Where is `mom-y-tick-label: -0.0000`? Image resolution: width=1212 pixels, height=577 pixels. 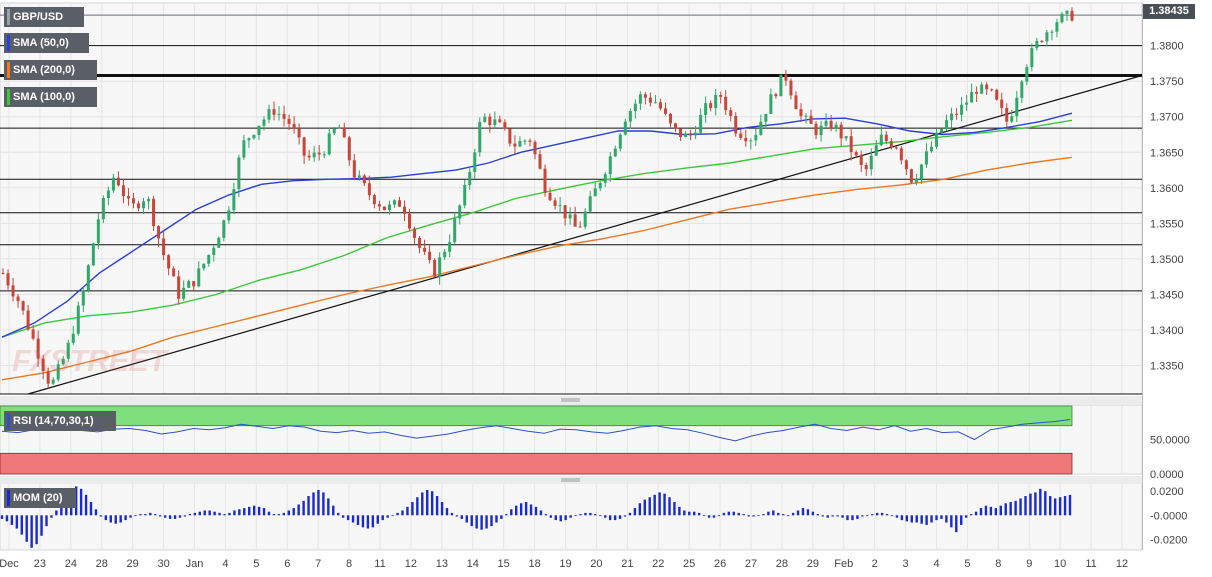 mom-y-tick-label: -0.0000 is located at coordinates (1168, 516).